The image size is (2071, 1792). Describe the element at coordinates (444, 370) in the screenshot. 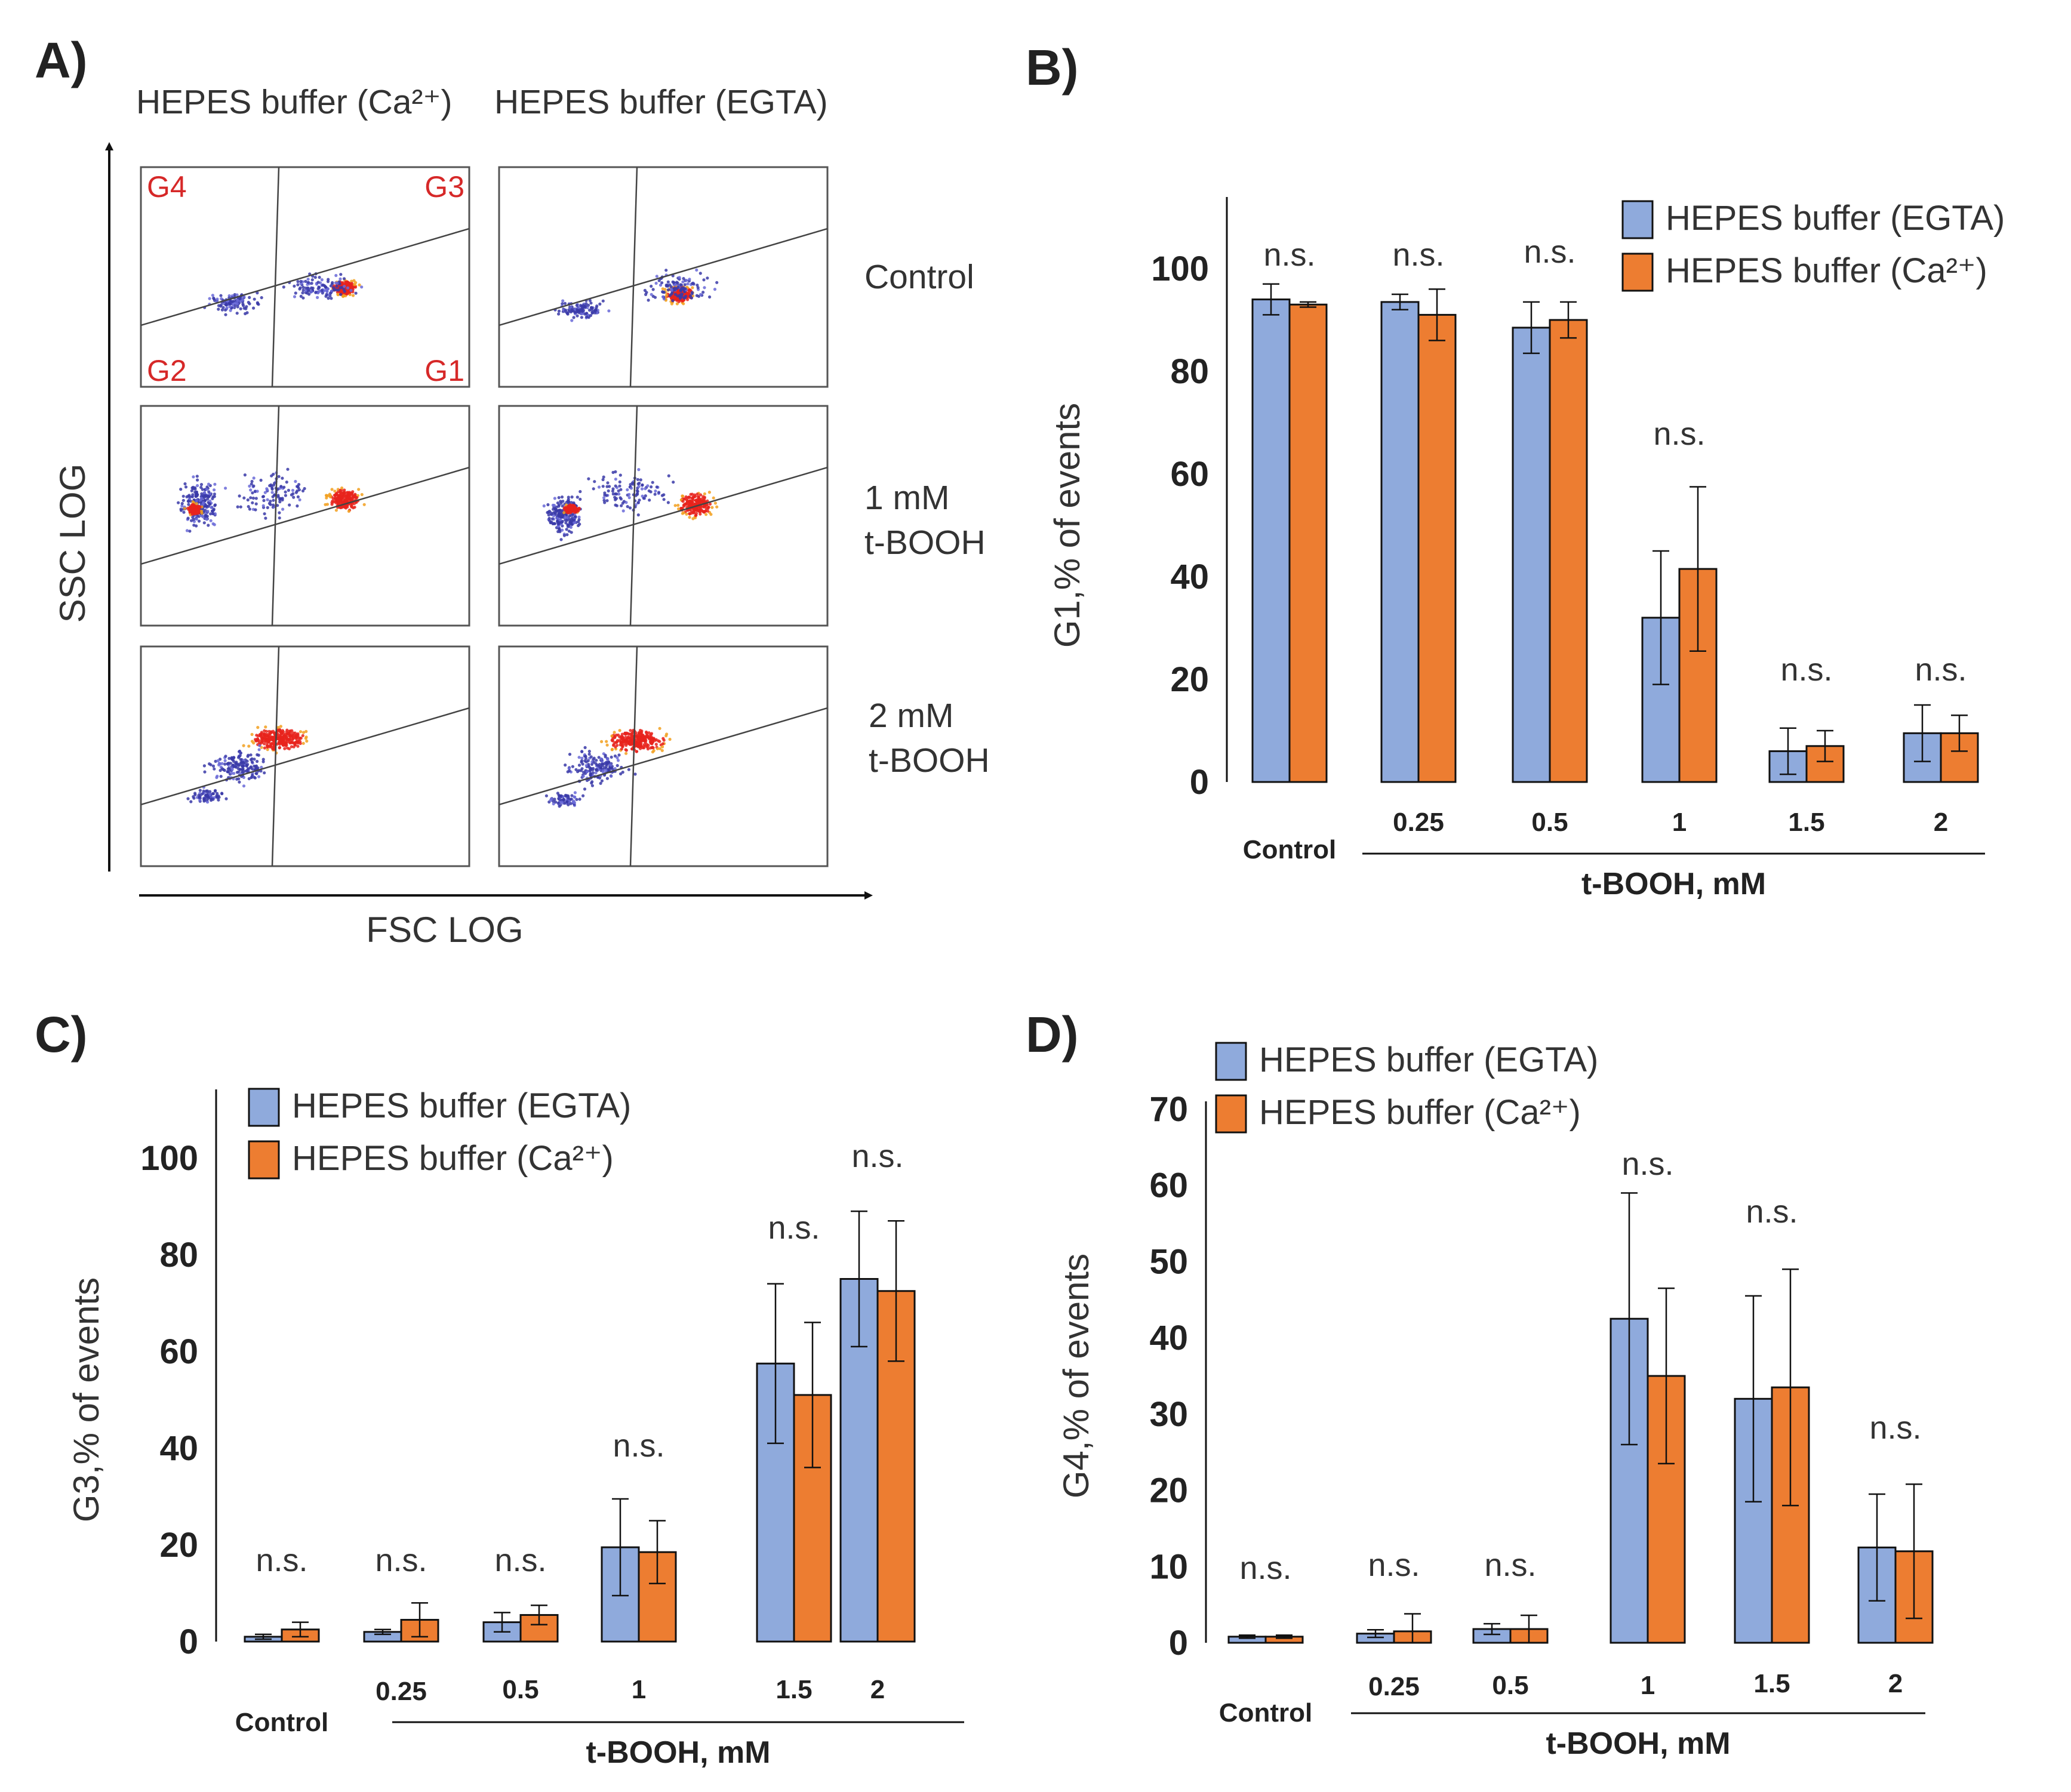

I see `gate-label-g1: G1` at that location.